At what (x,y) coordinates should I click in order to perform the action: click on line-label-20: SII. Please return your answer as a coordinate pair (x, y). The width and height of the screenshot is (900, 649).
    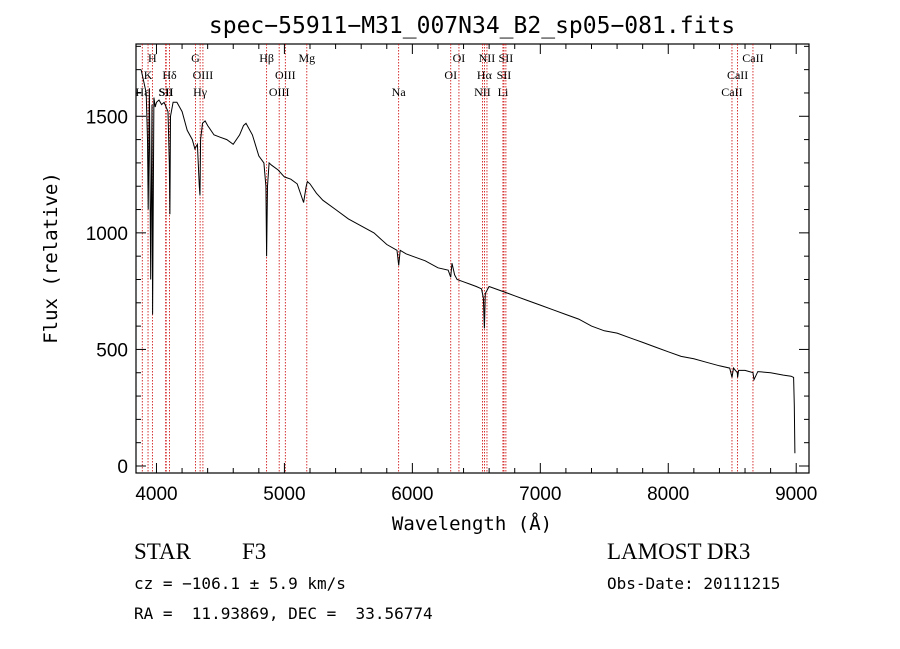
    Looking at the image, I should click on (506, 58).